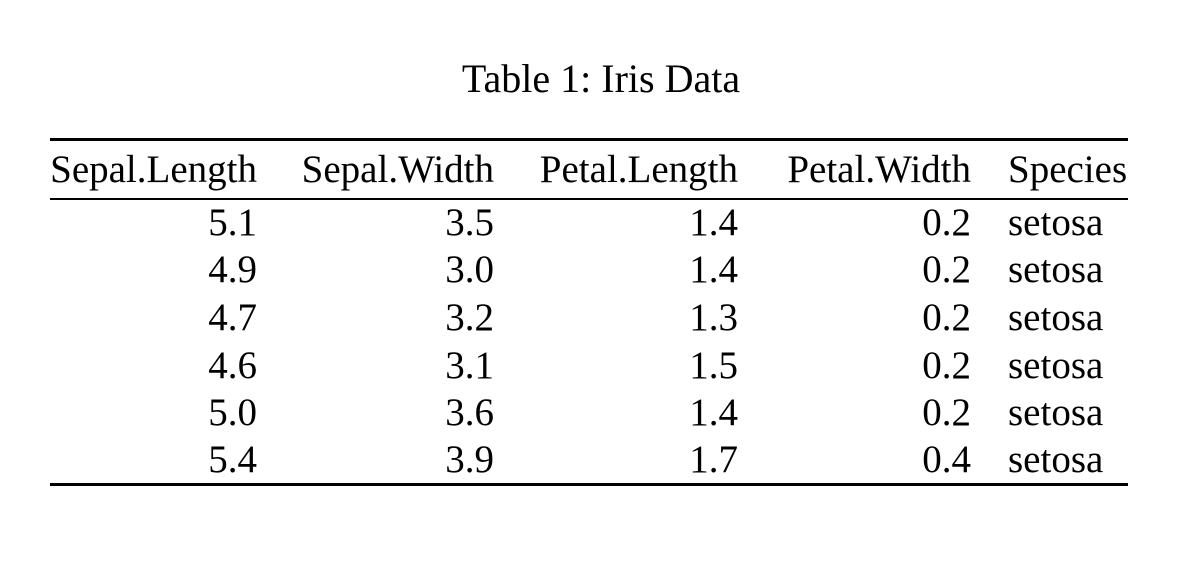 The image size is (1202, 580). What do you see at coordinates (397, 169) in the screenshot?
I see `column-header-sepal-width: Sepal.Width` at bounding box center [397, 169].